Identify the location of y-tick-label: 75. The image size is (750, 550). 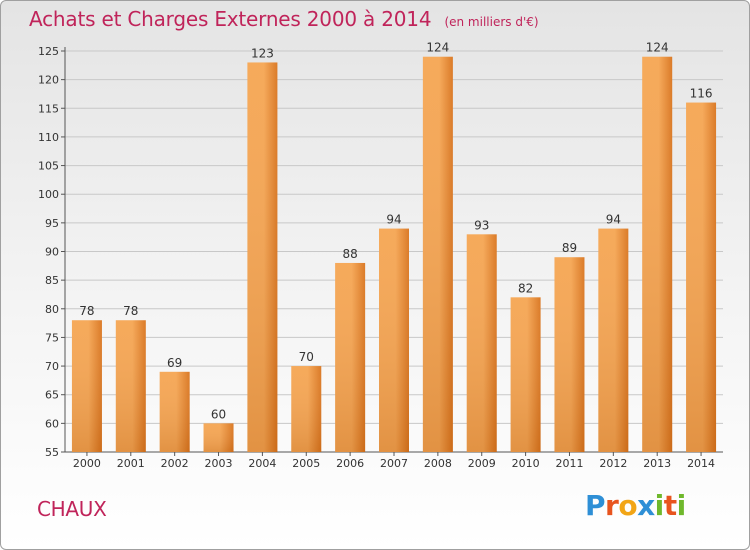
(52, 337).